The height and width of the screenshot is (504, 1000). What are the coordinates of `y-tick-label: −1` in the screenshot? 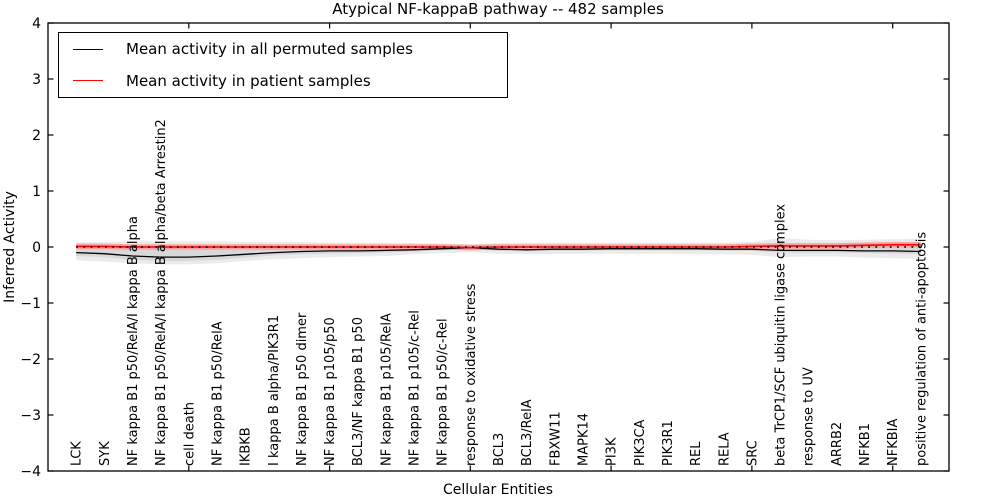 It's located at (30, 304).